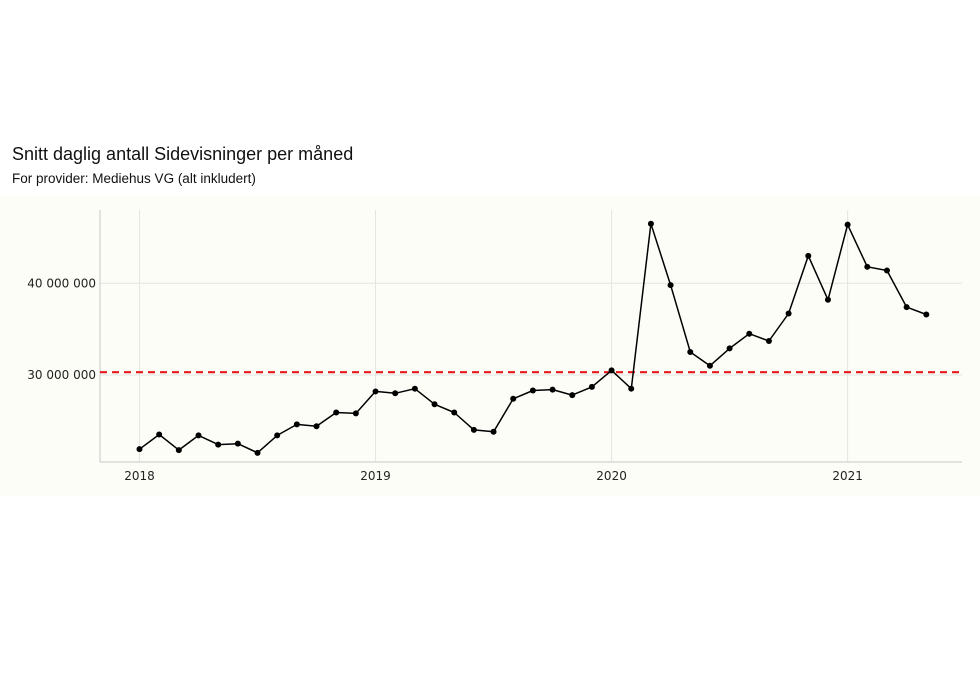  I want to click on y-tick-label: 40 000 000, so click(61, 283).